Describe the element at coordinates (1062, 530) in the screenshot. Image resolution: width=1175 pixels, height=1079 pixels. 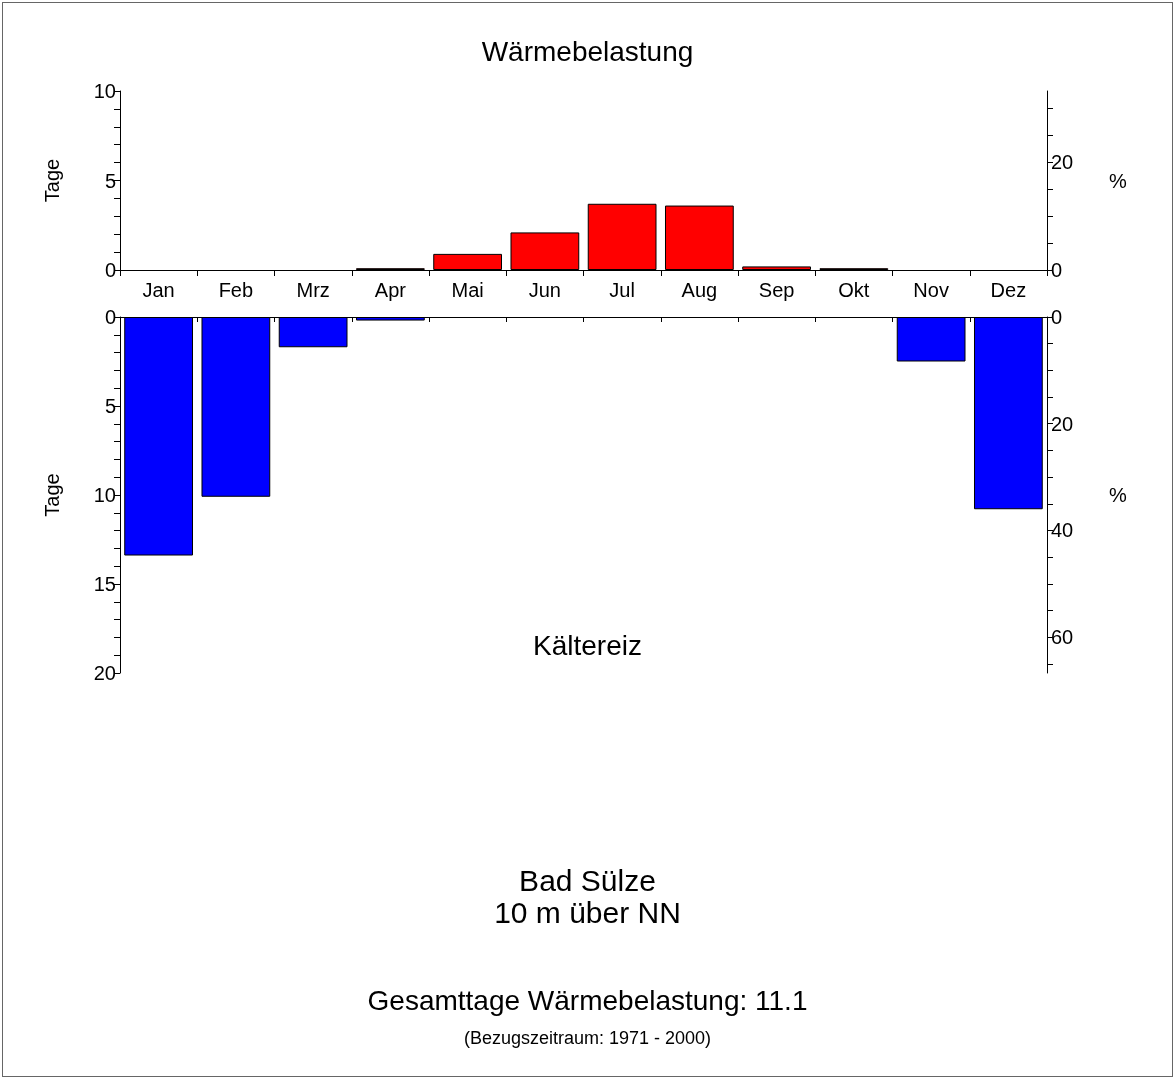
I see `y2-tick-label: 40` at that location.